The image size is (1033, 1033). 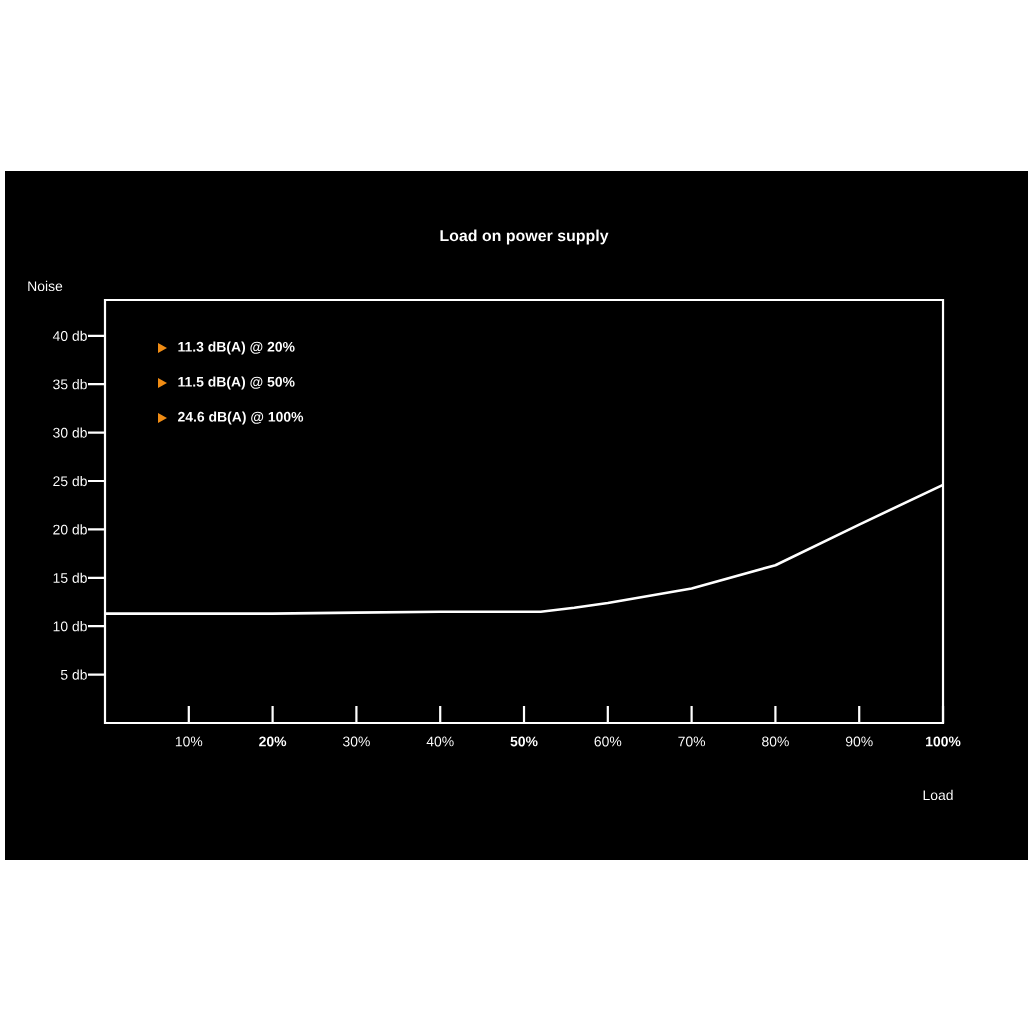 What do you see at coordinates (273, 741) in the screenshot?
I see `x-tick-label: 20%` at bounding box center [273, 741].